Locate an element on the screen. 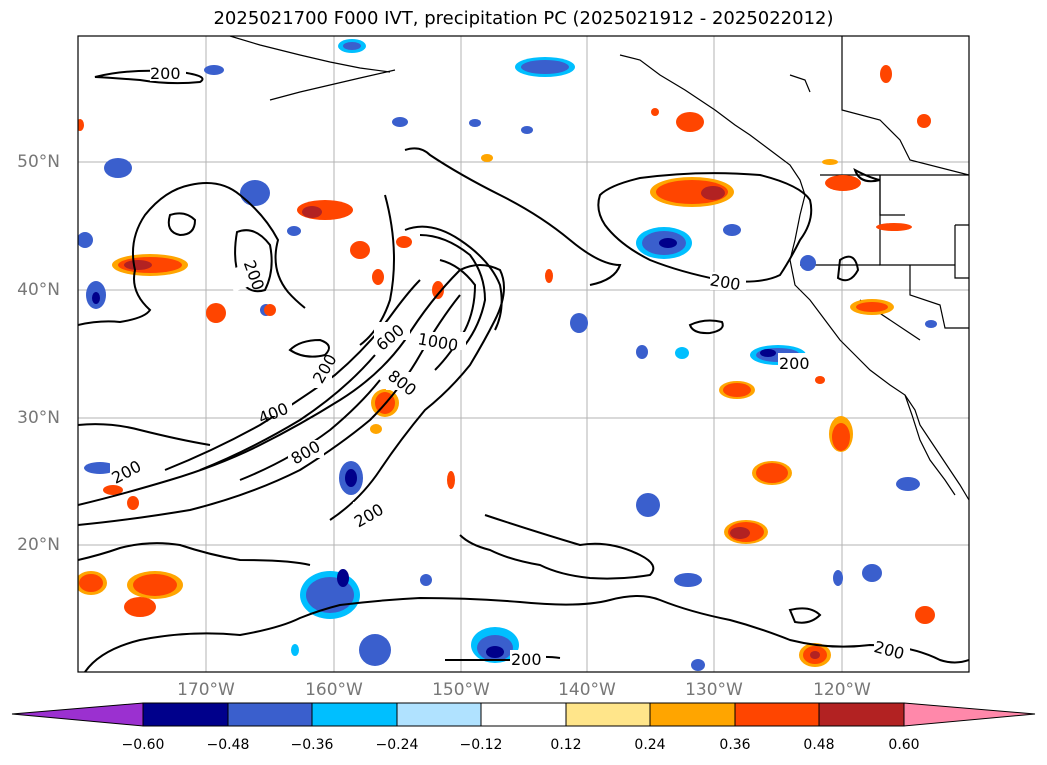 The height and width of the screenshot is (765, 1047). colorbar-tick: −0.24 is located at coordinates (397, 745).